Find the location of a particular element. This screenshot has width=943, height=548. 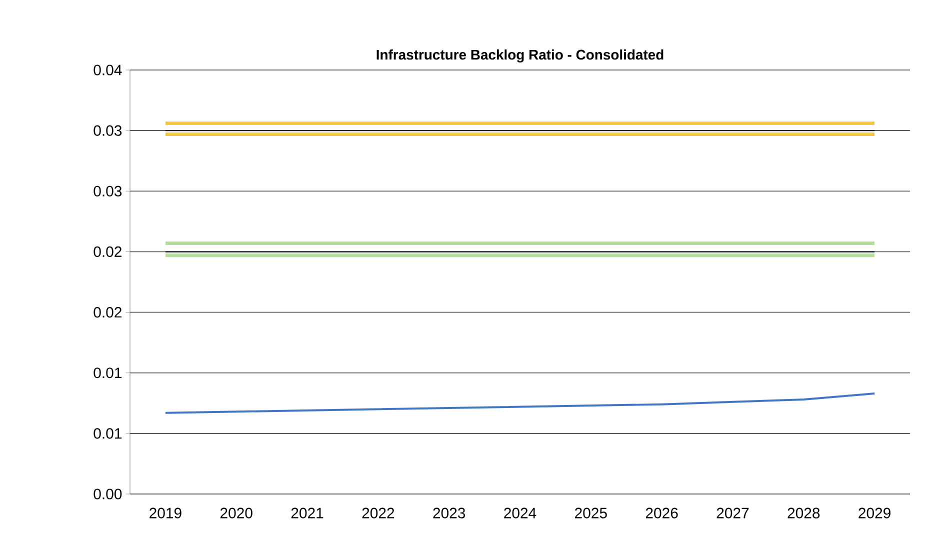

x-tick-label: 2029 is located at coordinates (874, 513).